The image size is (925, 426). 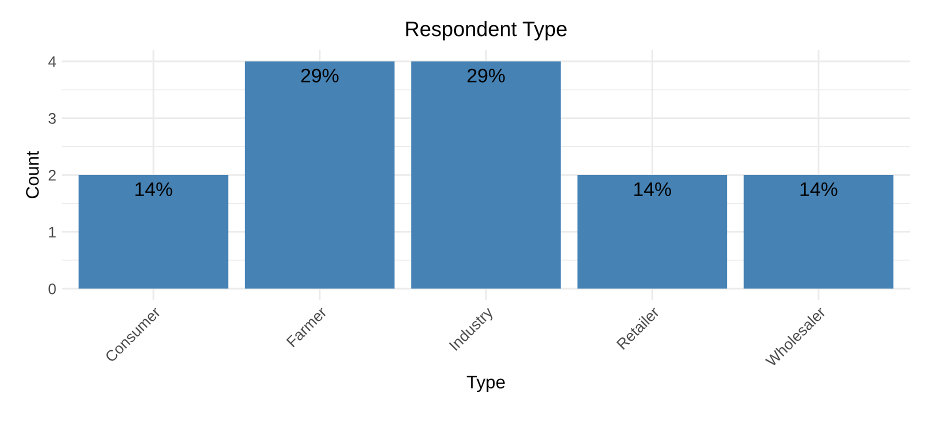 I want to click on y-tick-label: 0, so click(x=52, y=289).